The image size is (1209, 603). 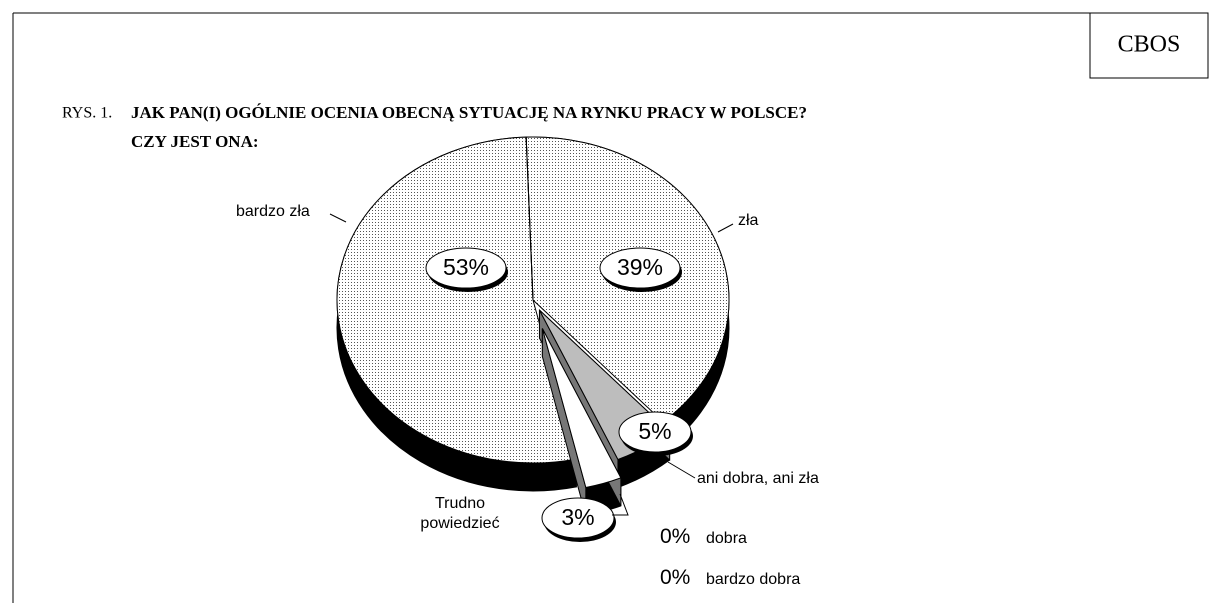 I want to click on chart-title: CZY JEST ONA:, so click(x=195, y=141).